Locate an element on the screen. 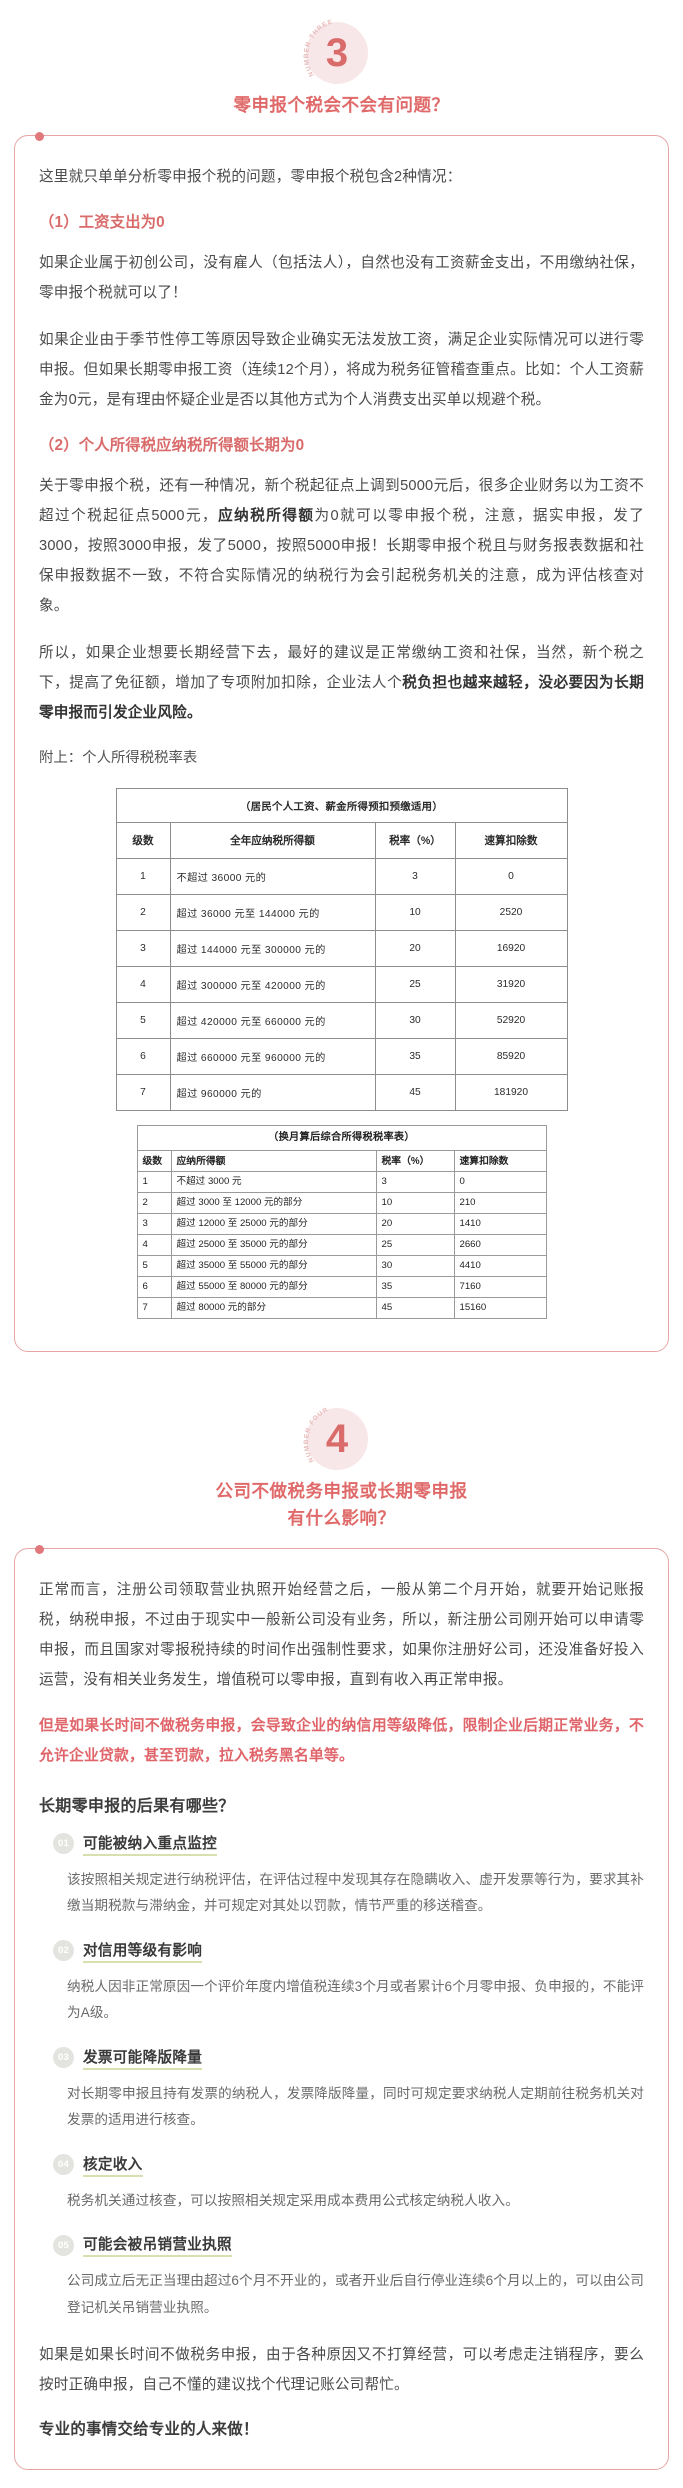 The height and width of the screenshot is (2488, 683). table-row: 7 超过 960000 元的 45 181920 is located at coordinates (341, 1093).